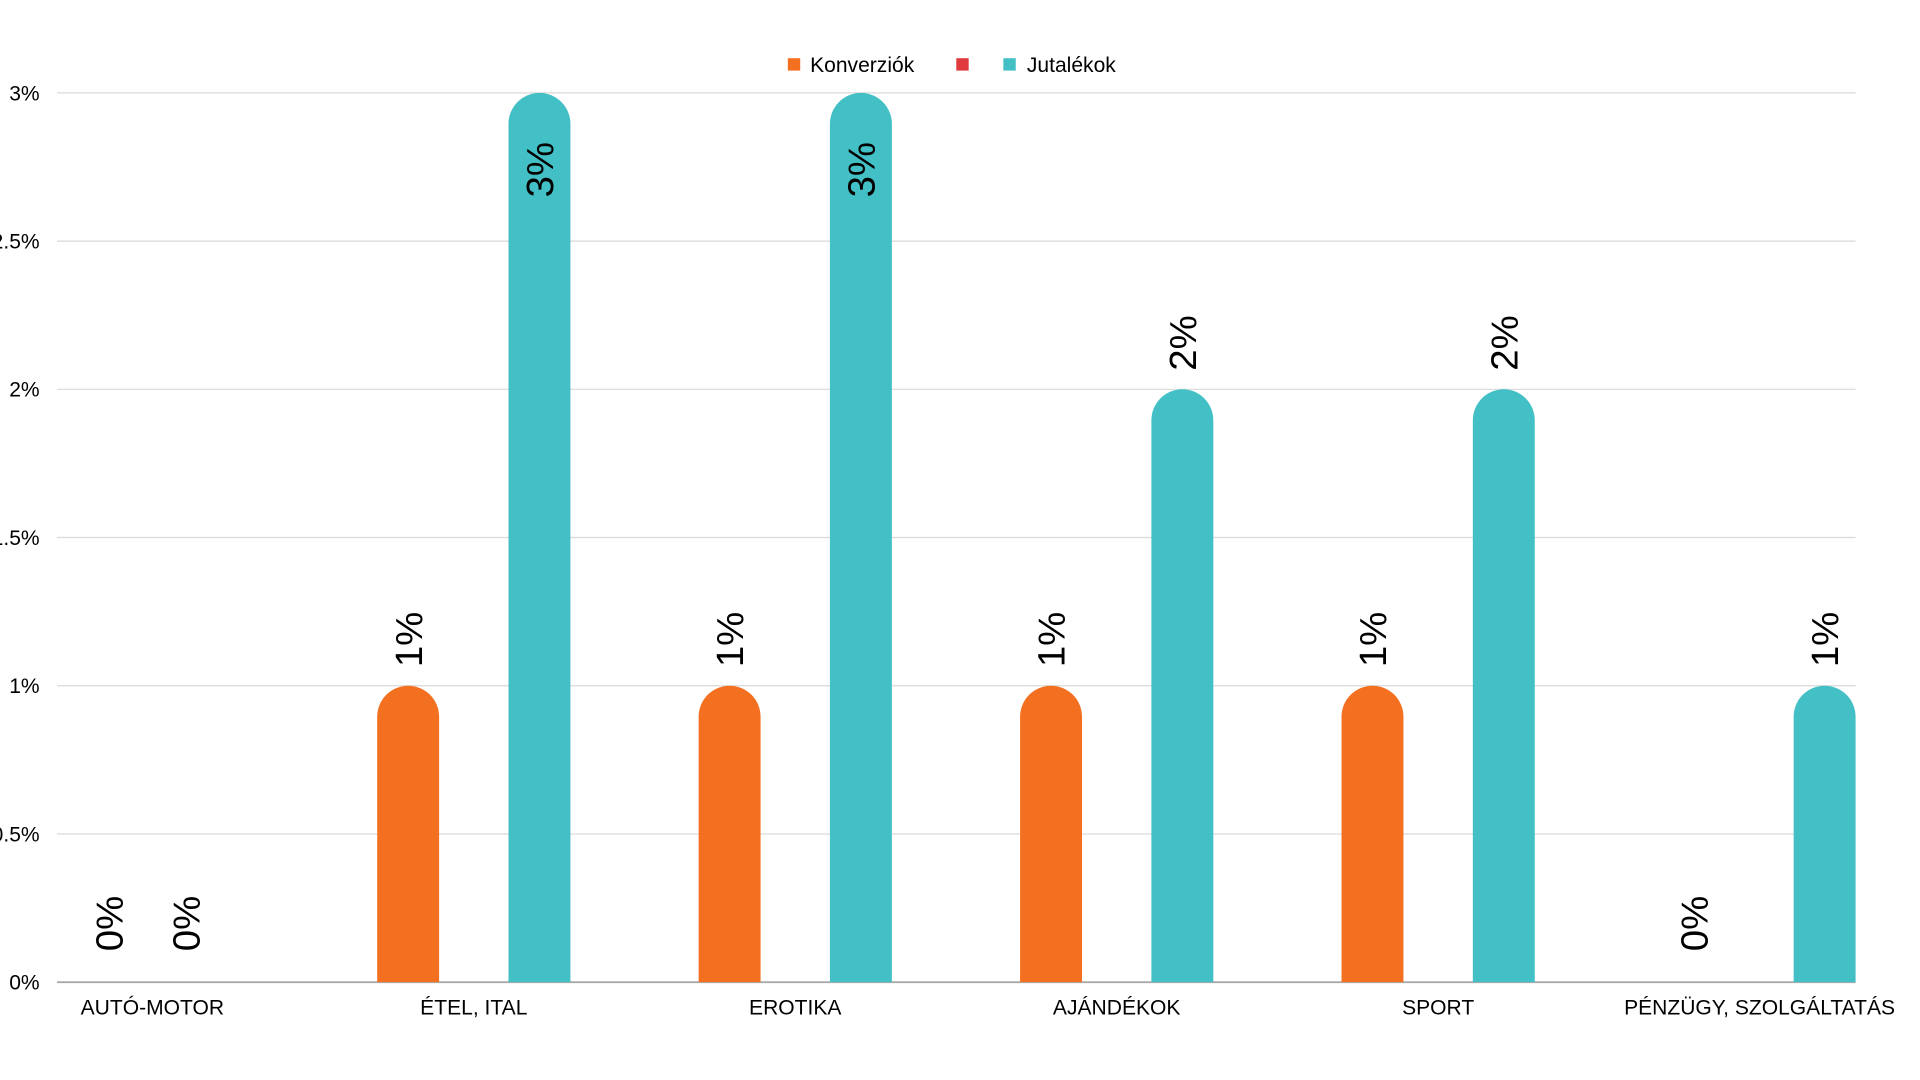 The height and width of the screenshot is (1080, 1920). I want to click on y-axis-ticks: 0% 0.5% 1% 1.5% 2% 2.5% 3%, so click(20, 538).